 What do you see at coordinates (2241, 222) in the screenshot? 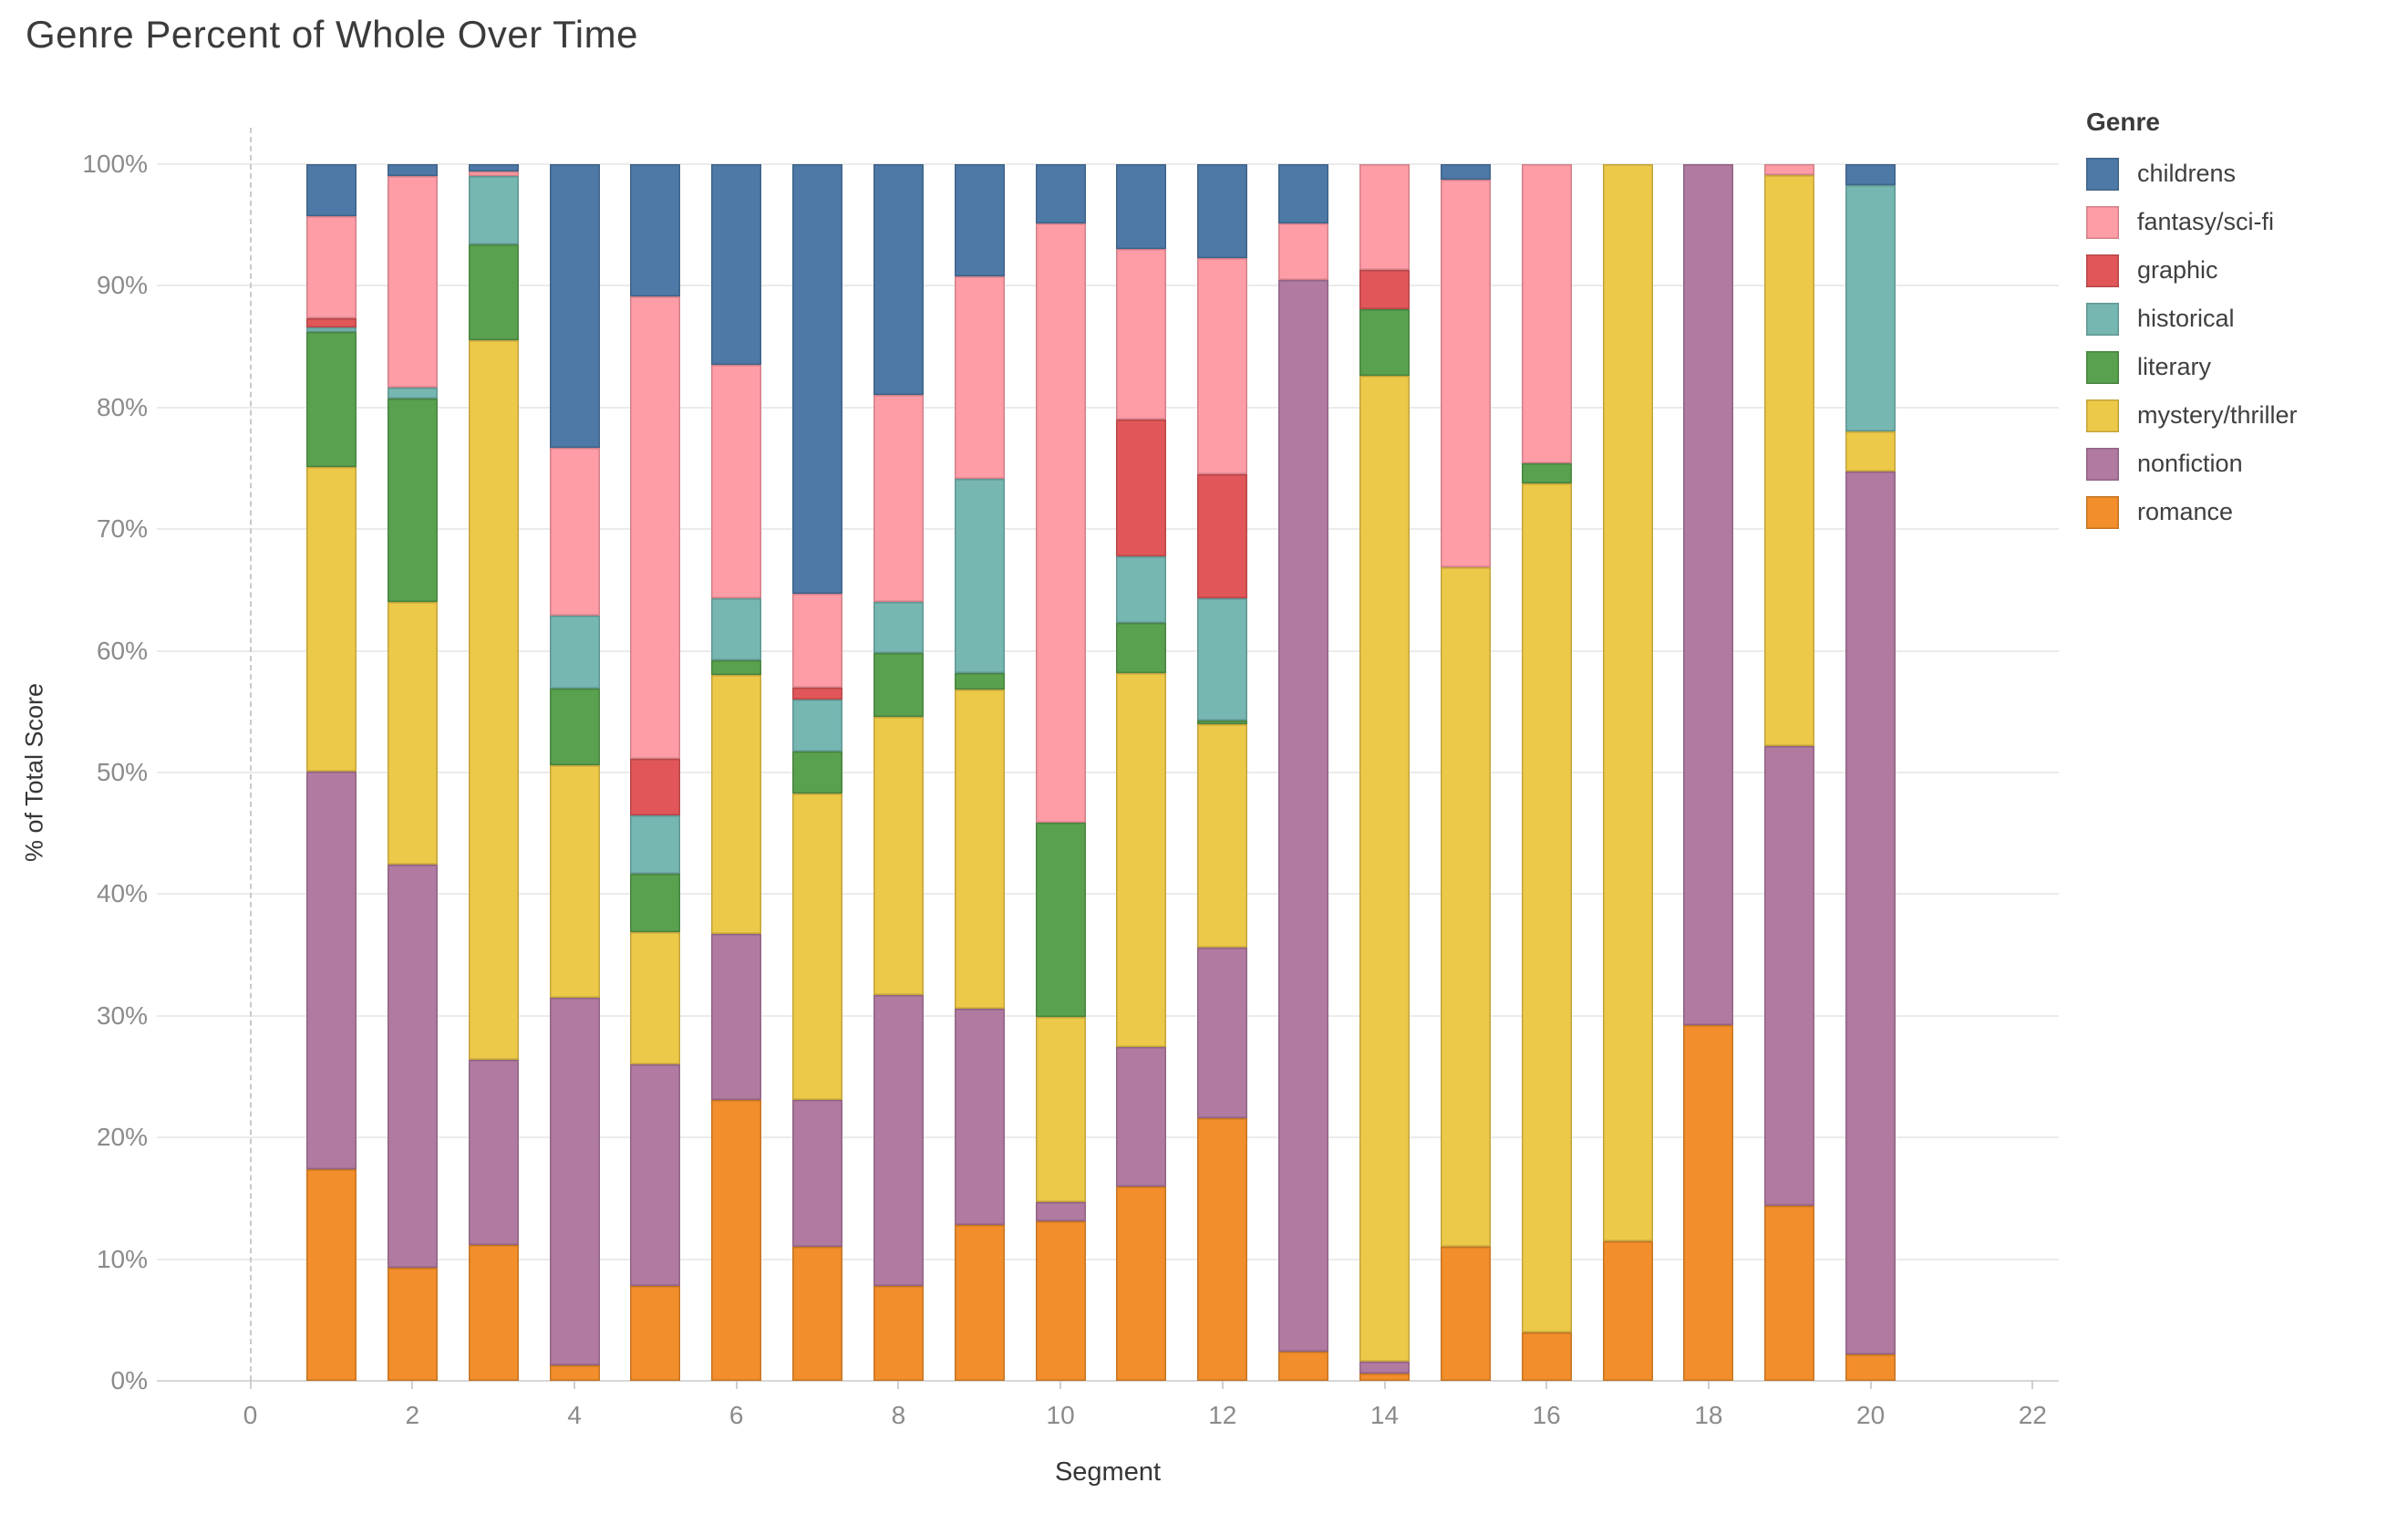
I see `legend-item-fantasy-sci-fi: fantasy/sci-fi` at bounding box center [2241, 222].